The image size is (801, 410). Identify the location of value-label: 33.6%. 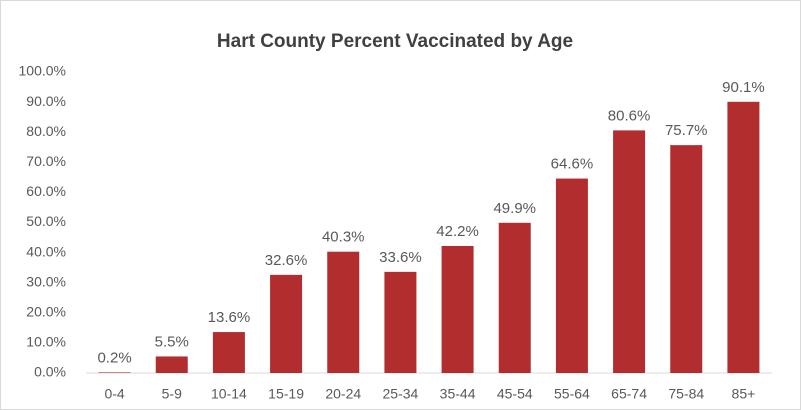
(400, 257).